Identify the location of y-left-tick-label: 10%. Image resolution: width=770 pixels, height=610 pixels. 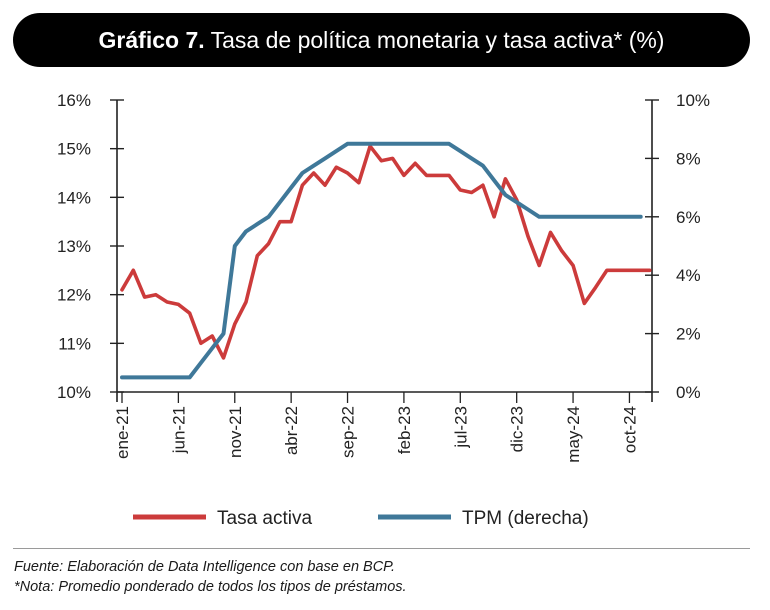
(74, 392).